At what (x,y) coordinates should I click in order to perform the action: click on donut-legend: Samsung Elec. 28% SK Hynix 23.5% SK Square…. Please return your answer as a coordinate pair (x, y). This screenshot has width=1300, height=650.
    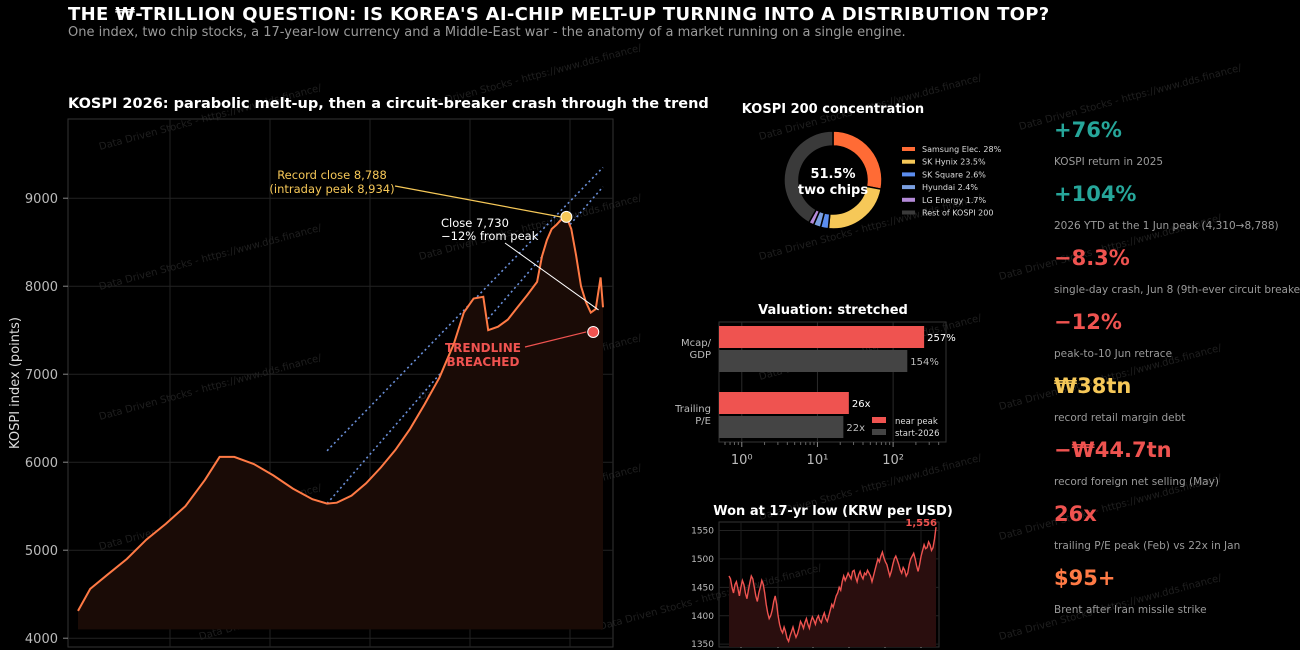
    Looking at the image, I should click on (952, 181).